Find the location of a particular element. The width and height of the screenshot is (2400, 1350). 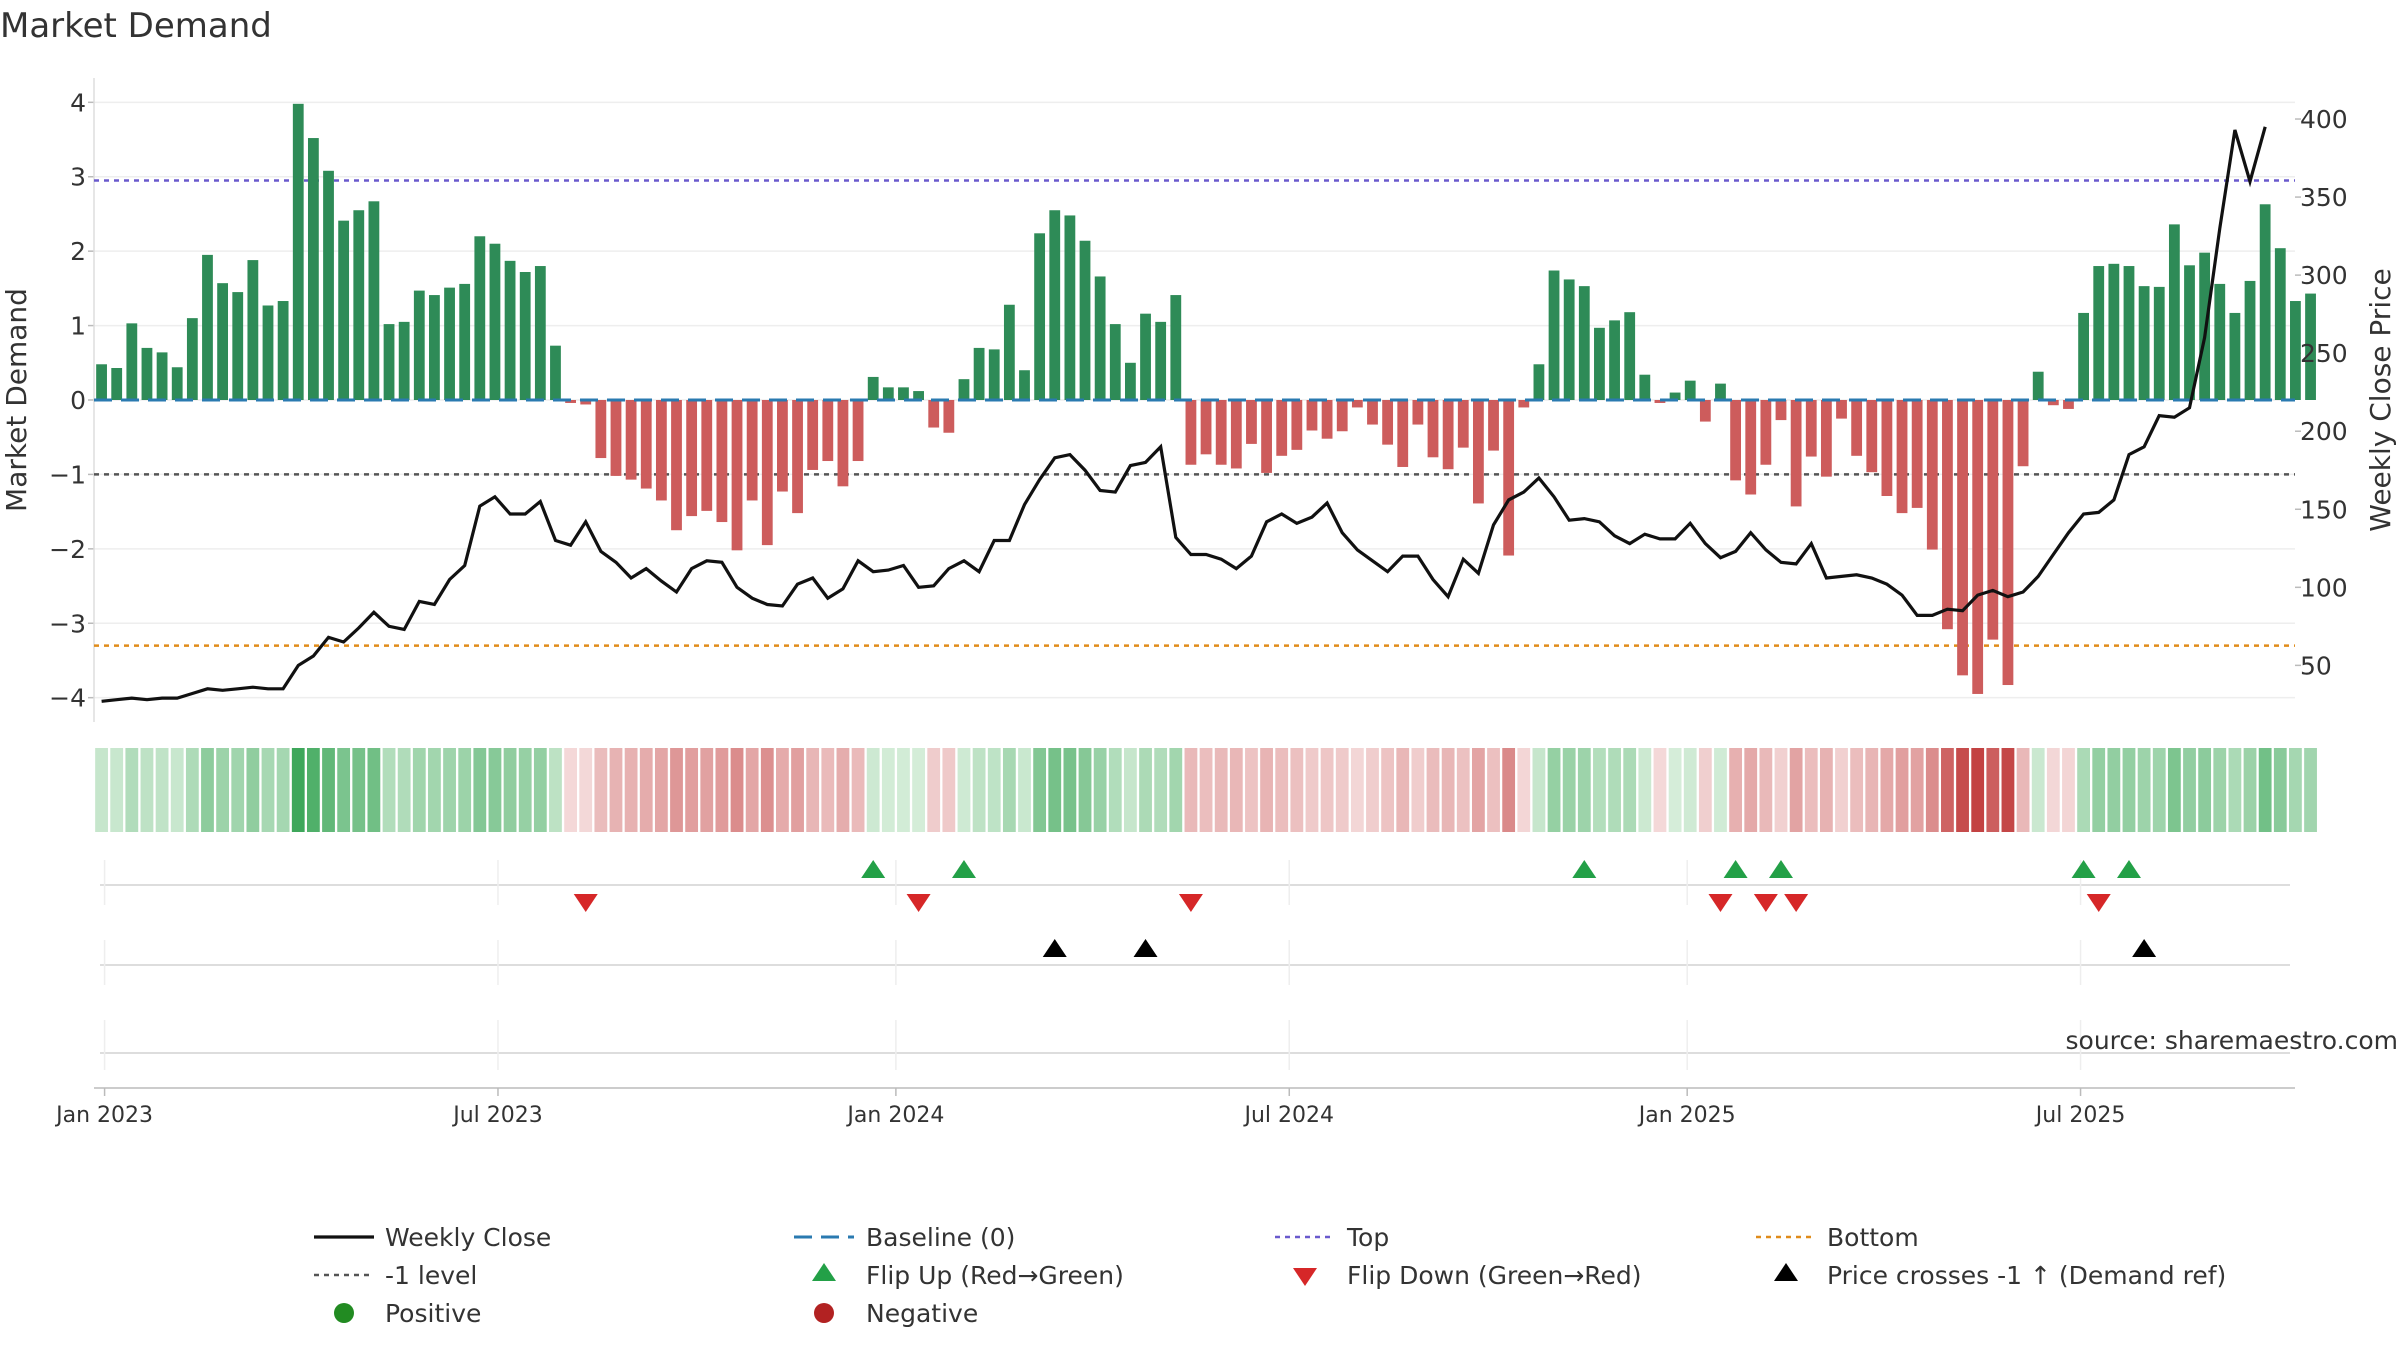

x-tick-label: Jul 2024 is located at coordinates (1289, 1115).